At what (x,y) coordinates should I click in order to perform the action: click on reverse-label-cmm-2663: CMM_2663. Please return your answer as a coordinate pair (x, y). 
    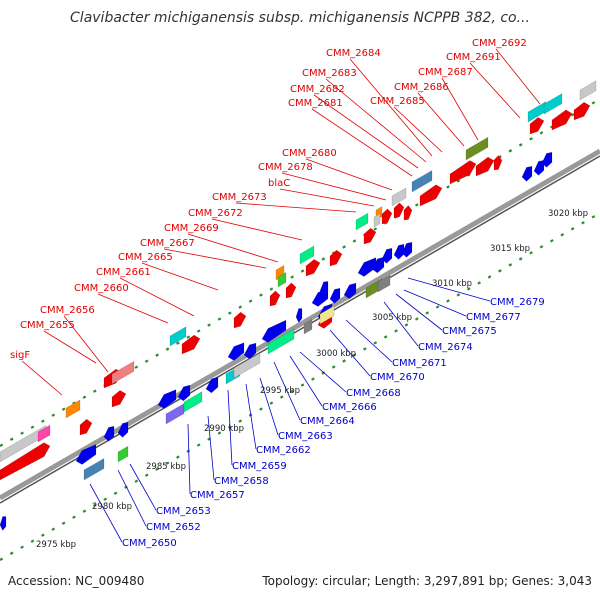
    Looking at the image, I should click on (305, 436).